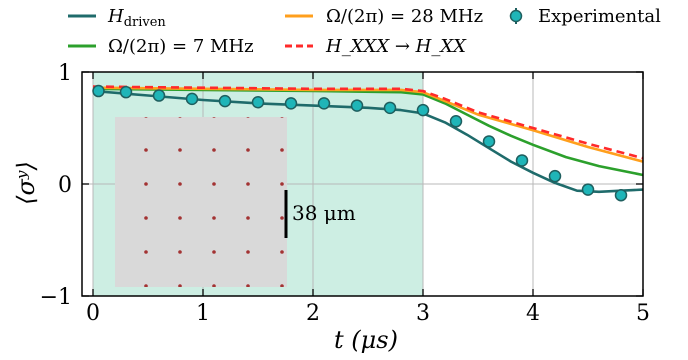  Describe the element at coordinates (516, 16) in the screenshot. I see `legend-swatch-experimental` at that location.